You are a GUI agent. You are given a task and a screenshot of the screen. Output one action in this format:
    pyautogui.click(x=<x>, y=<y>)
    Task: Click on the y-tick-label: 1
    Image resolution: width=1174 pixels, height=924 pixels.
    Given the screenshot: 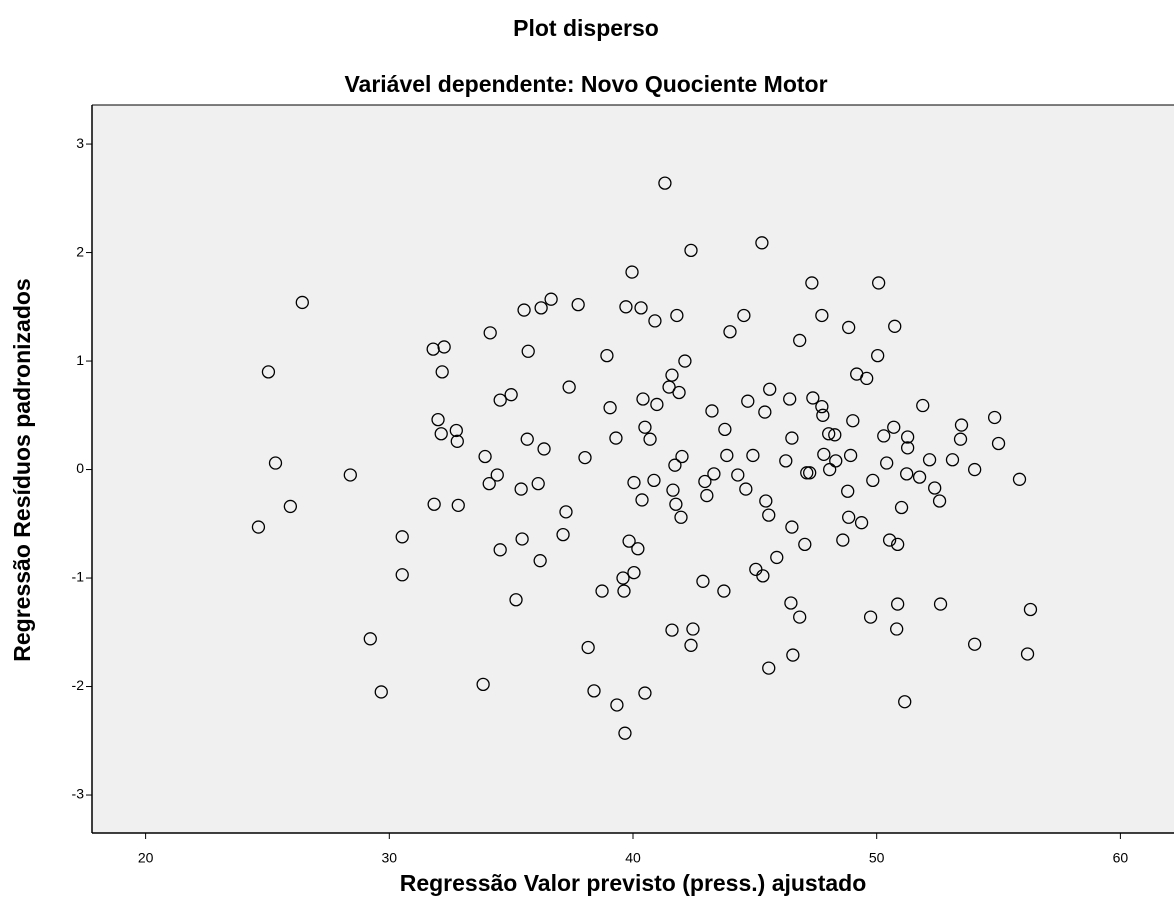 What is the action you would take?
    pyautogui.click(x=80, y=360)
    